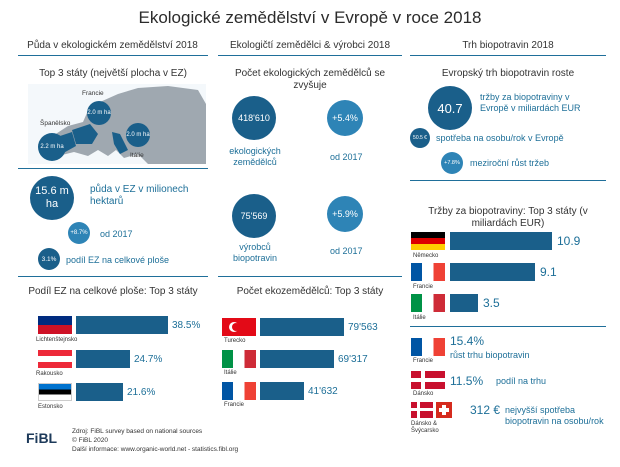 This screenshot has height=467, width=620. I want to click on share-country: Lichtenštejnsko, so click(57, 340).